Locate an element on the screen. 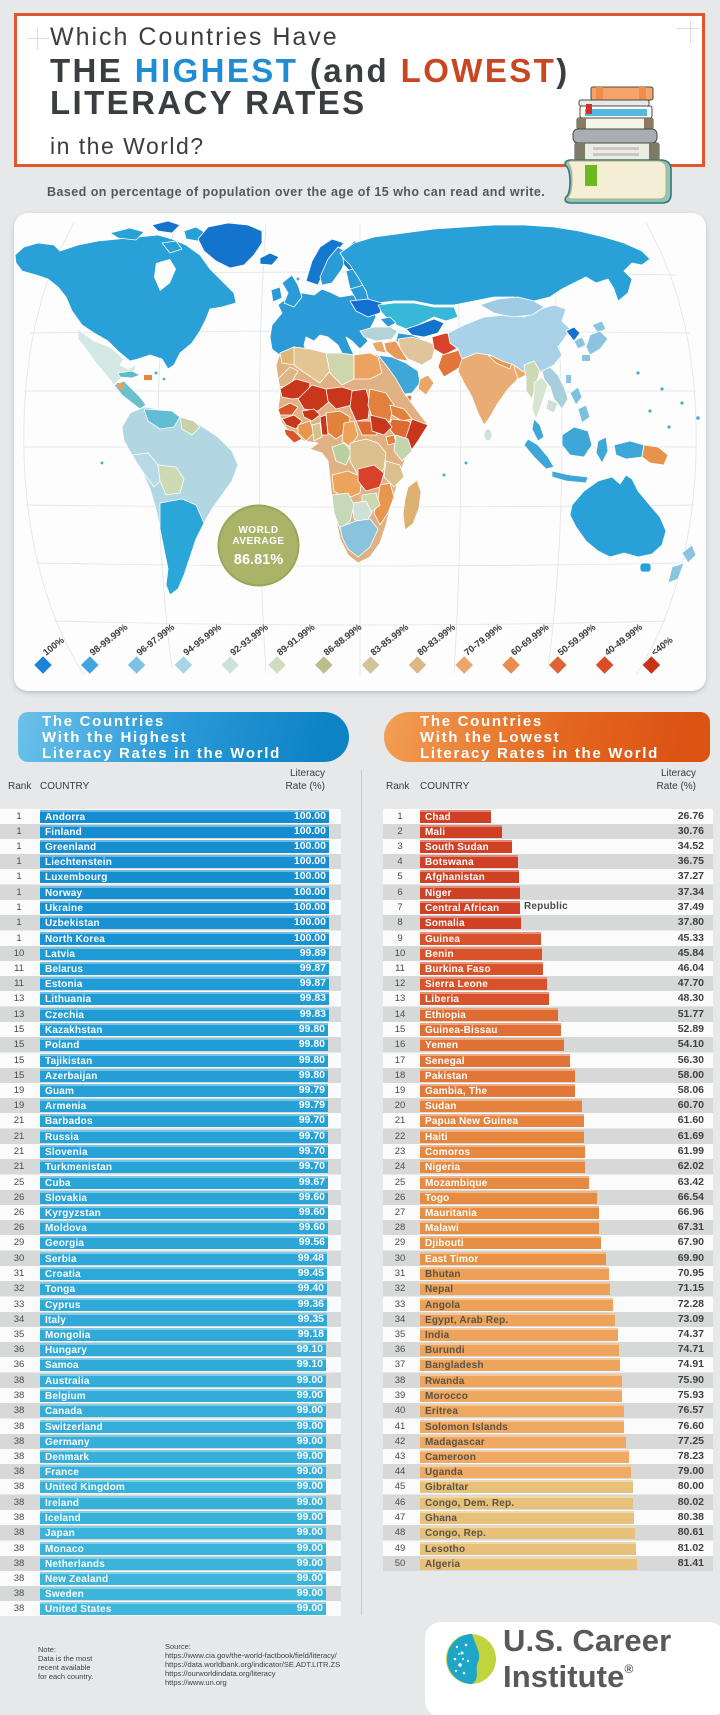 The image size is (720, 1715). svg-text: AVERAGE is located at coordinates (258, 541).